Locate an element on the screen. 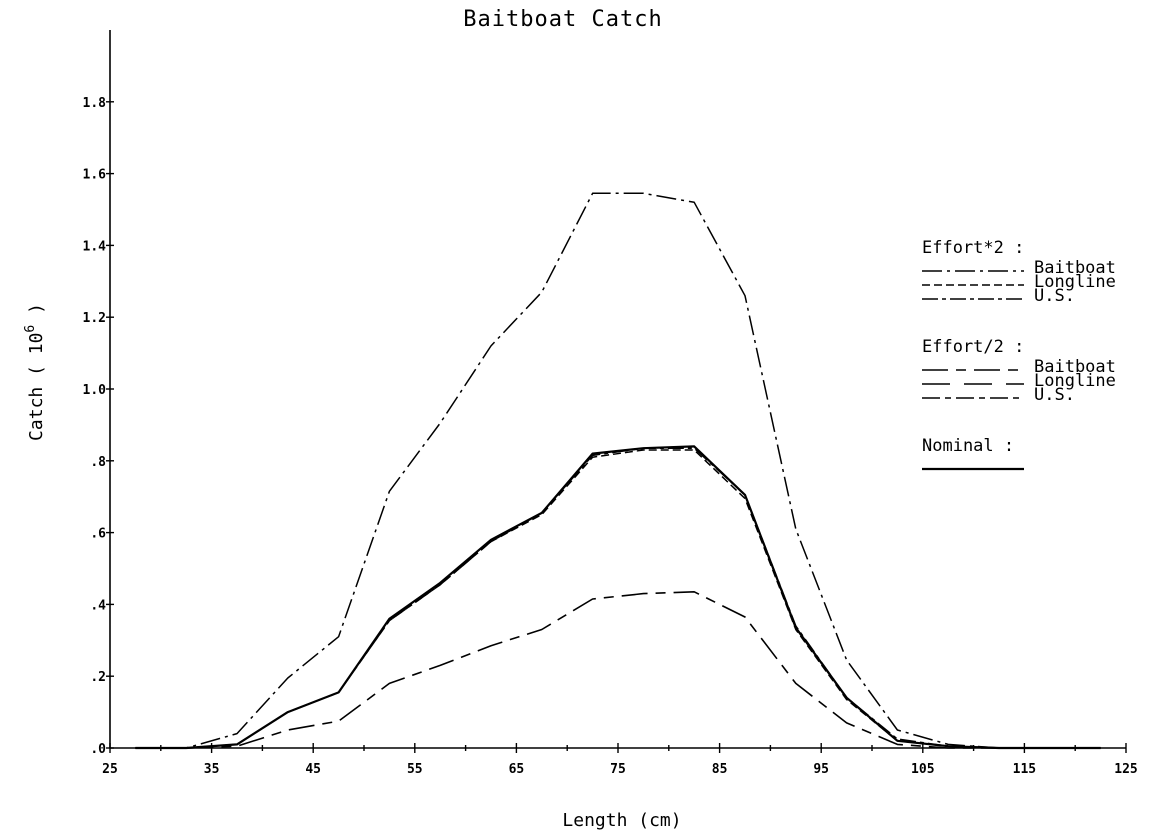  y-tick-label: 1.8 is located at coordinates (95, 103).